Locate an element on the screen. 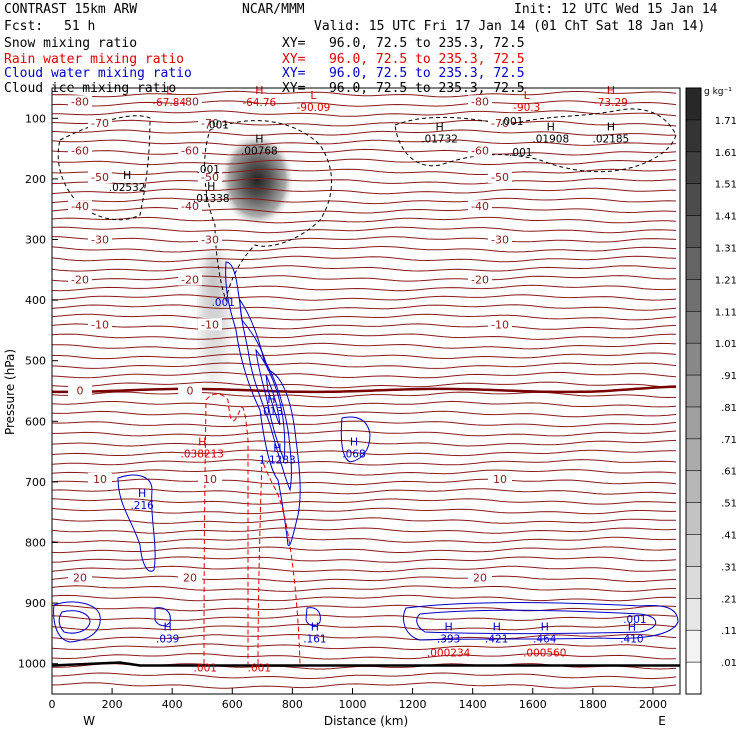  extremum-value: .01908 is located at coordinates (550, 139).